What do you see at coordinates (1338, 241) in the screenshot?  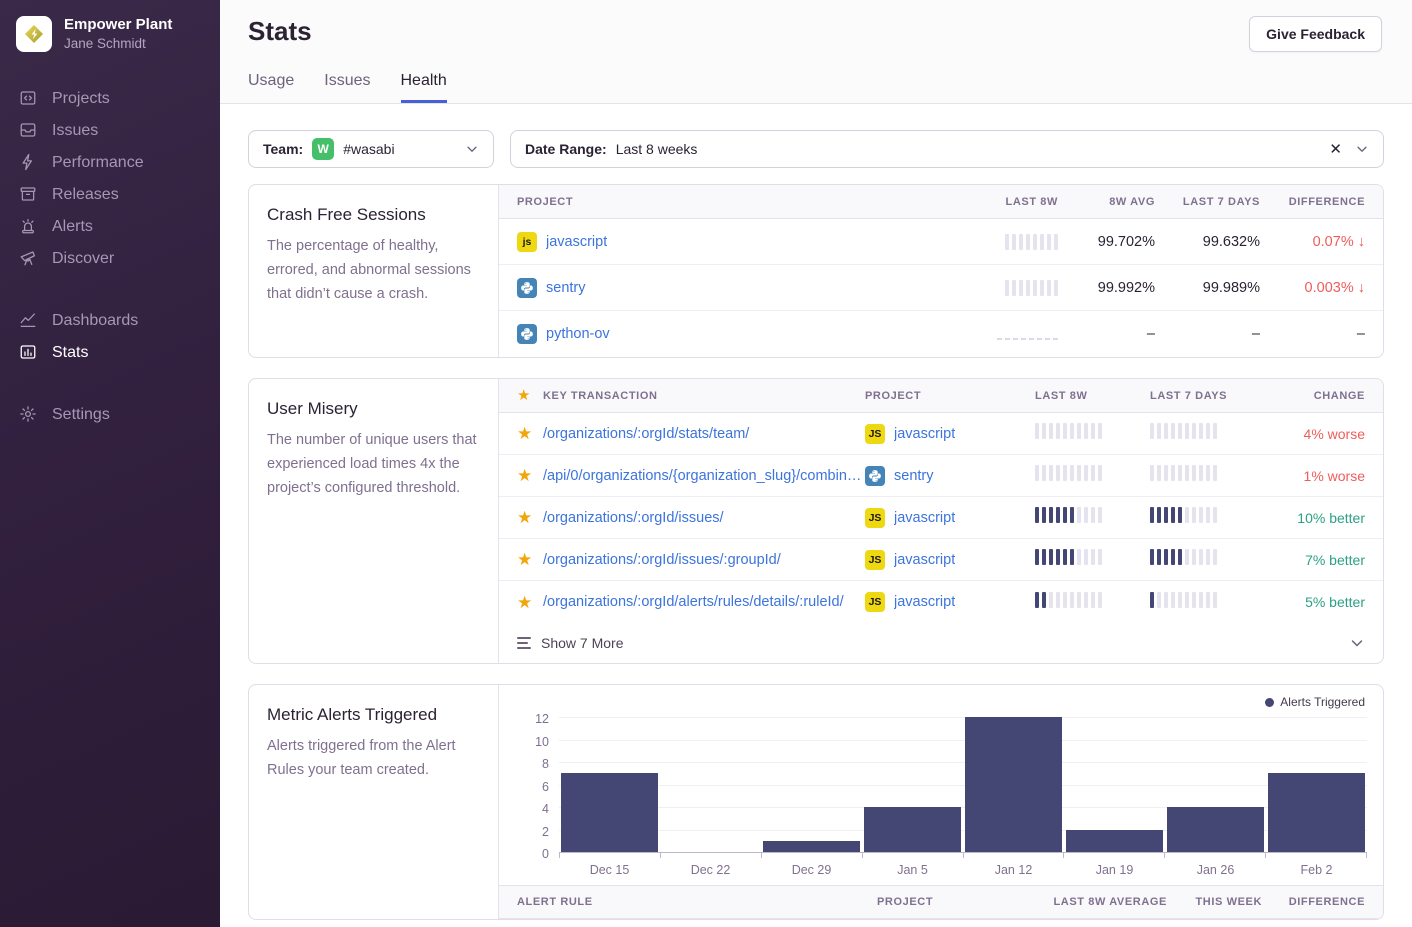 I see `difference-value: 0.07% ↓` at bounding box center [1338, 241].